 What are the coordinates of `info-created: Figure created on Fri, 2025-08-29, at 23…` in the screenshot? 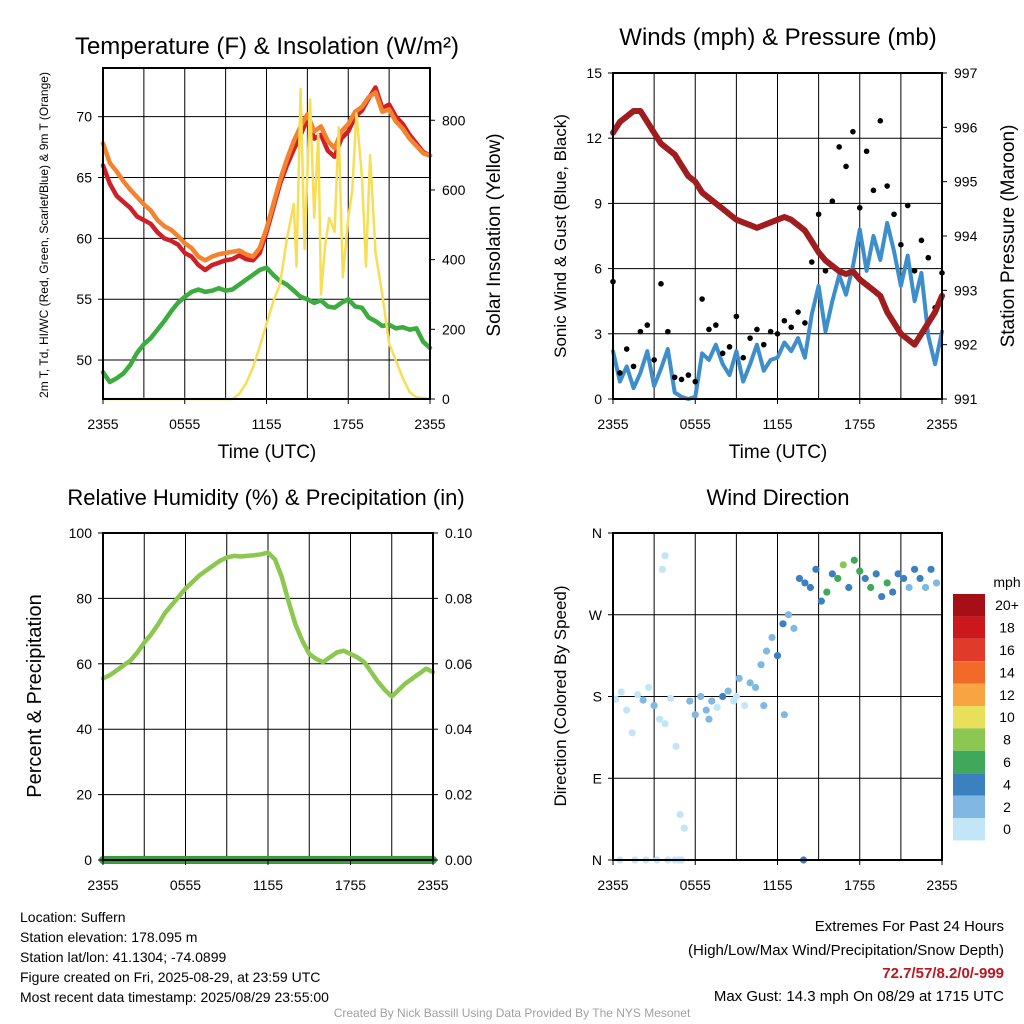 It's located at (170, 977).